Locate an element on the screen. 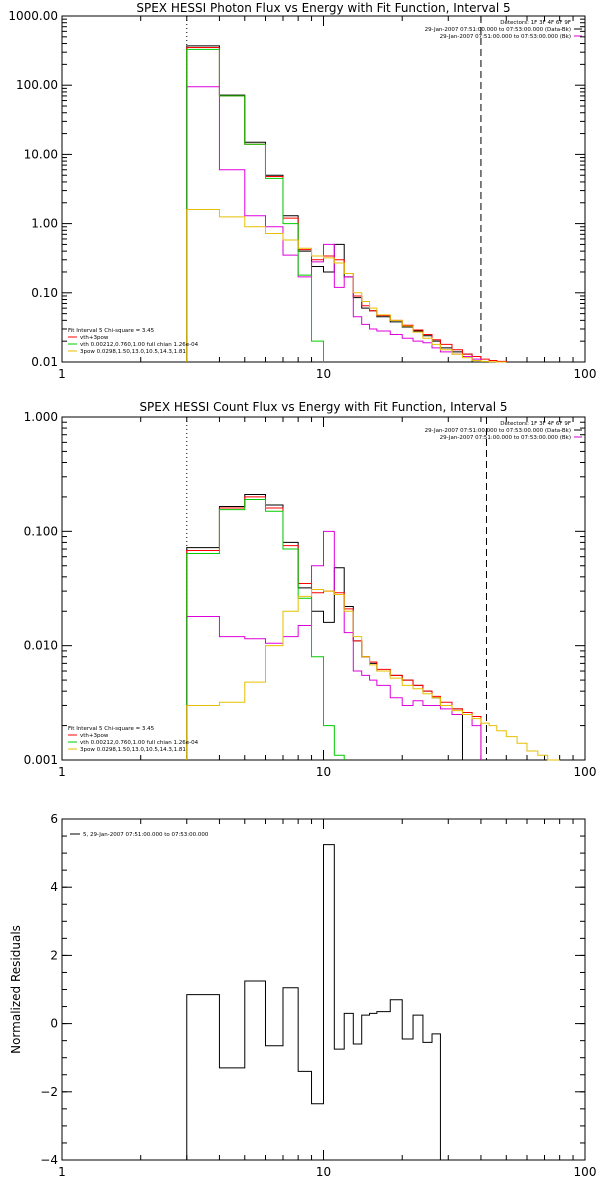  y-tick-label: 0.001 is located at coordinates (41, 760).